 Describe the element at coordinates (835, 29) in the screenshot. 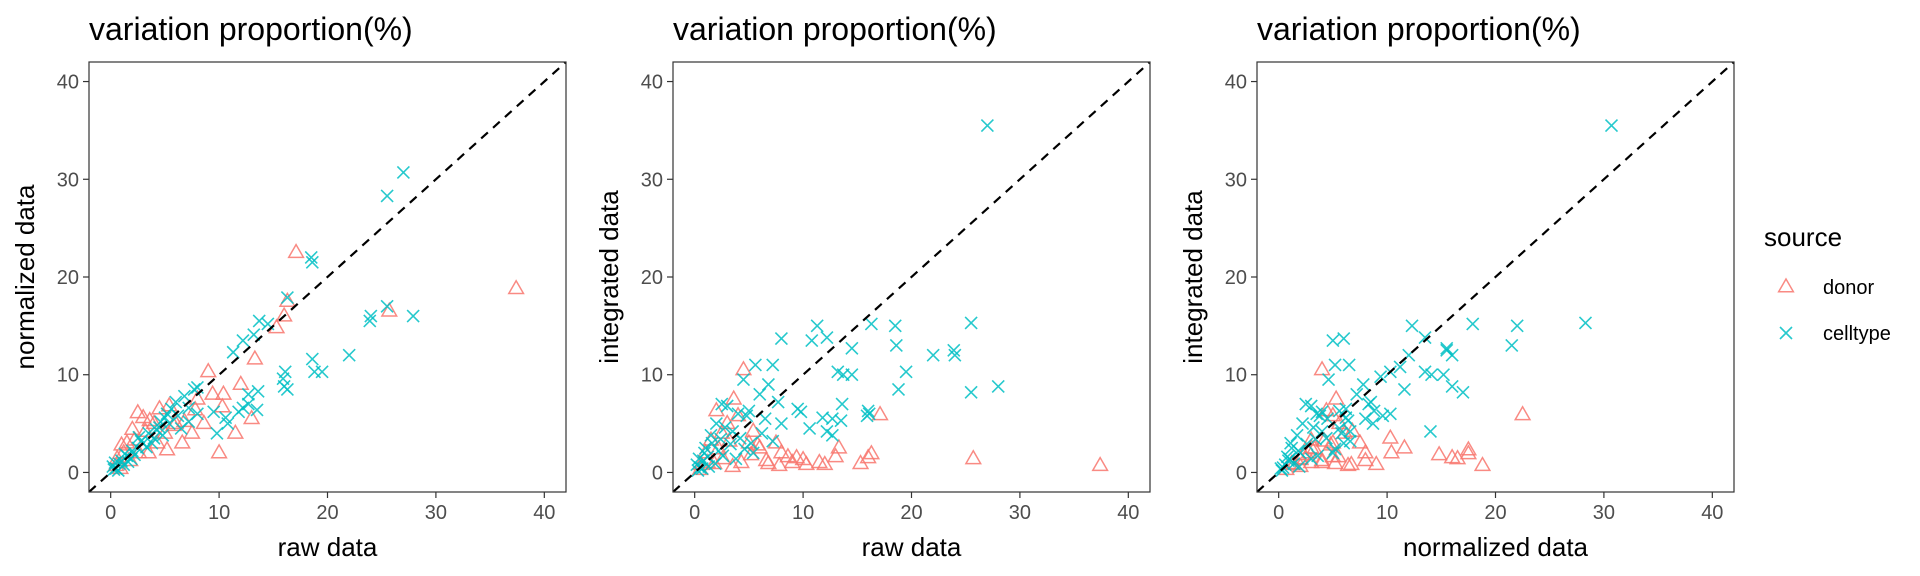

I see `chart-title: variation proportion(%)` at that location.